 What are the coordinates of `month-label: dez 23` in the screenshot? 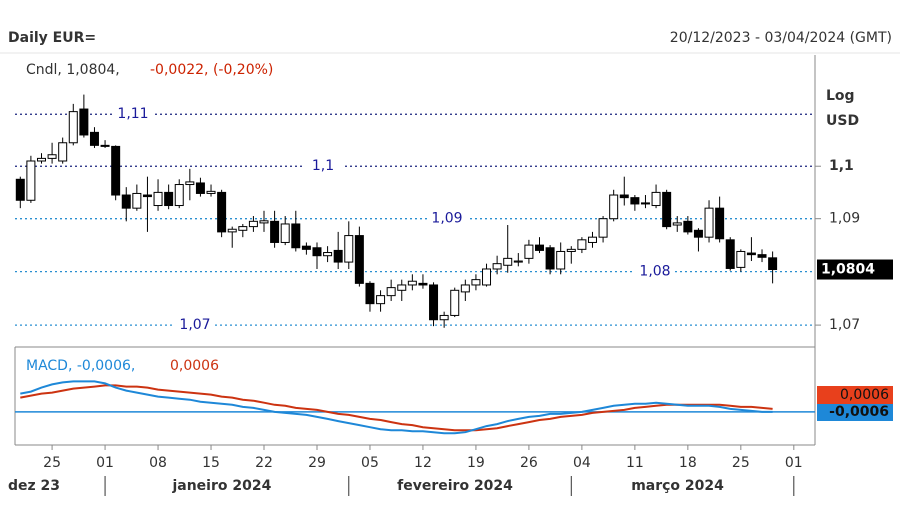 It's located at (34, 486).